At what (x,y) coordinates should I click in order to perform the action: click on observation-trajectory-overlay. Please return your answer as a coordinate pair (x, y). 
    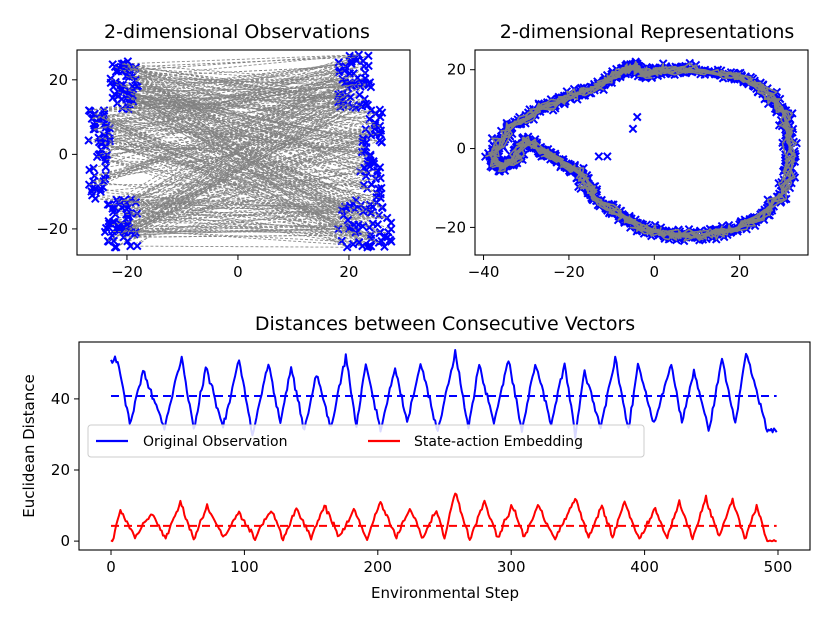
    Looking at the image, I should click on (238, 151).